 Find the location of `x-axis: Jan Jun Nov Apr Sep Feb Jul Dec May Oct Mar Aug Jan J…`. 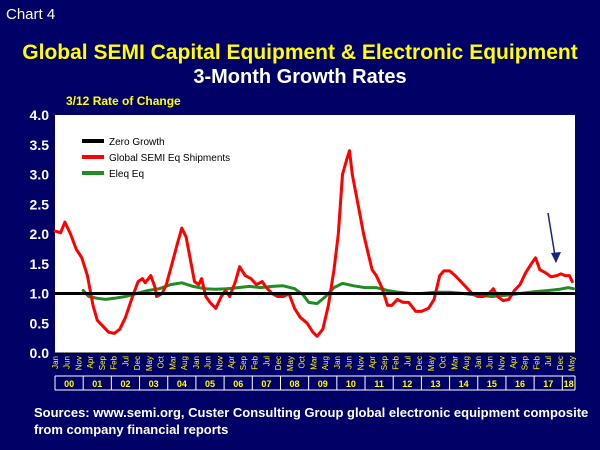

x-axis: Jan Jun Nov Apr Sep Feb Jul Dec May Oct Mar Aug Jan J… is located at coordinates (314, 371).